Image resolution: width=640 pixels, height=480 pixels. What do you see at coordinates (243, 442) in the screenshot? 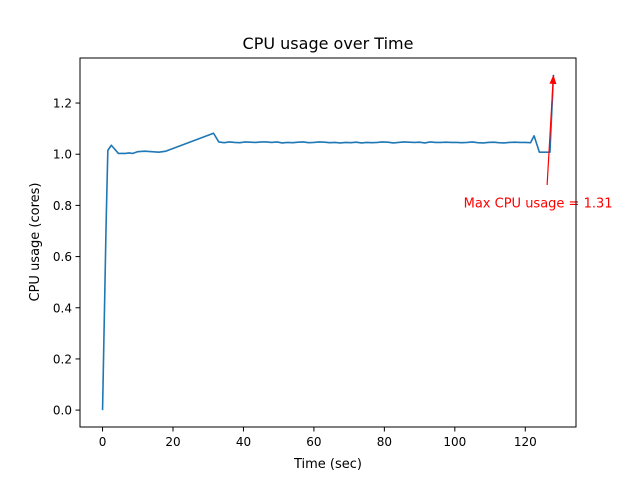
I see `x-tick-label: 40` at bounding box center [243, 442].